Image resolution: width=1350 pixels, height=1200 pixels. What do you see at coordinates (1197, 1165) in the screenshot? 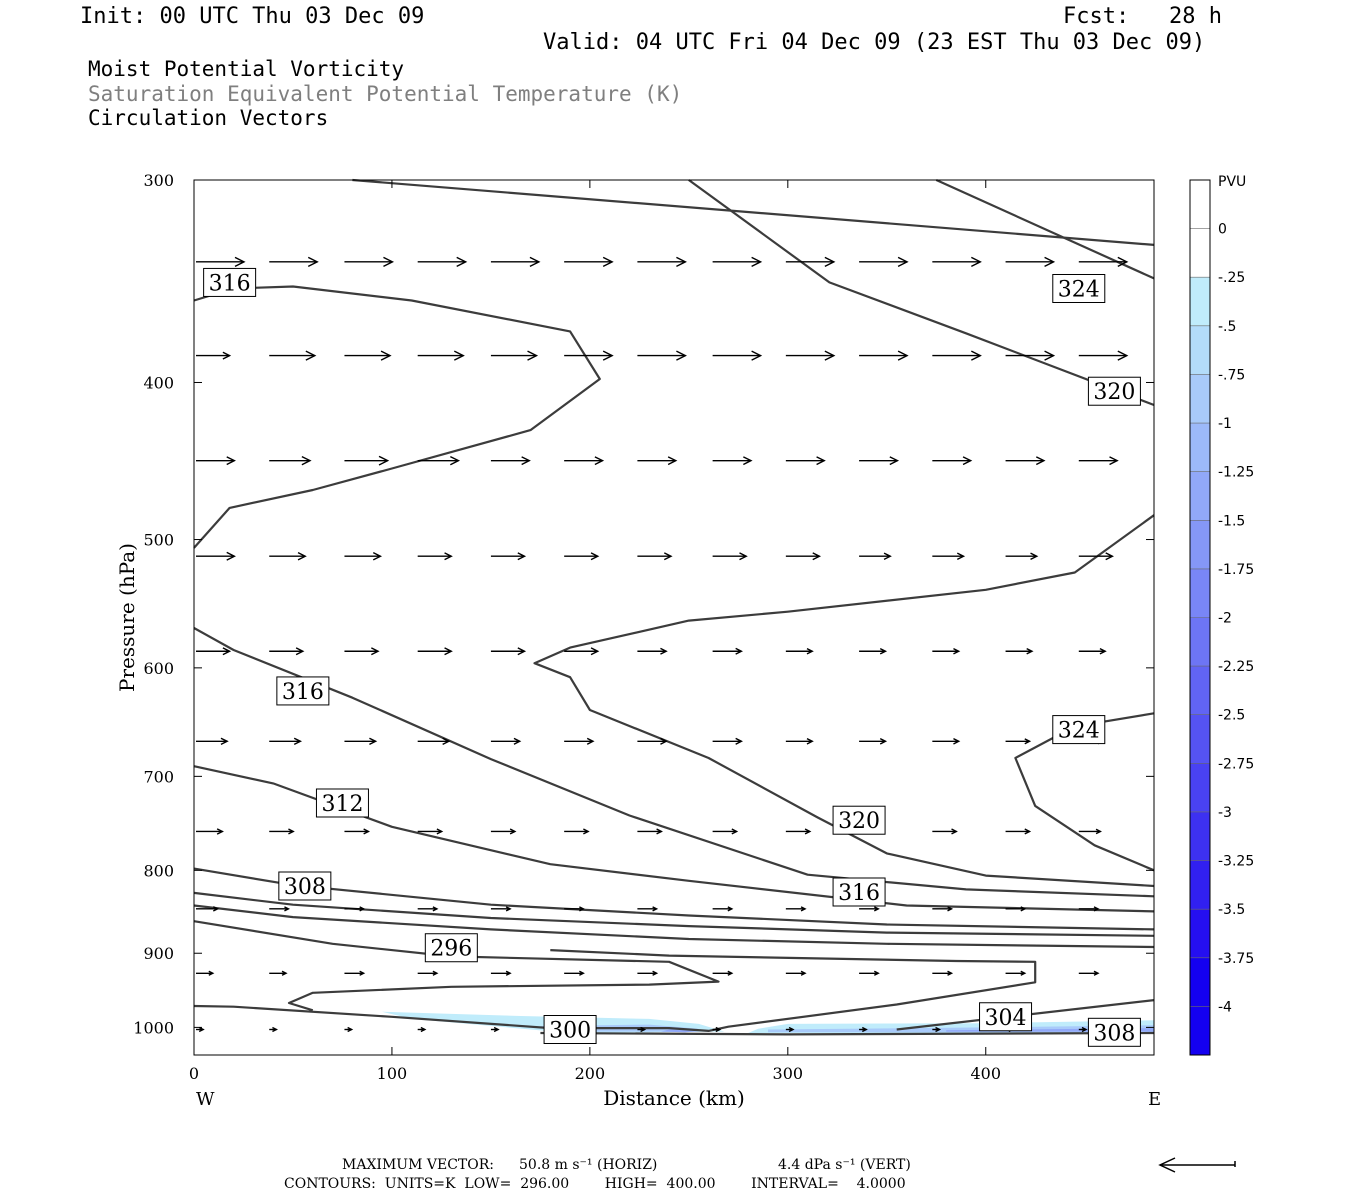
I see `reference-arrow` at bounding box center [1197, 1165].